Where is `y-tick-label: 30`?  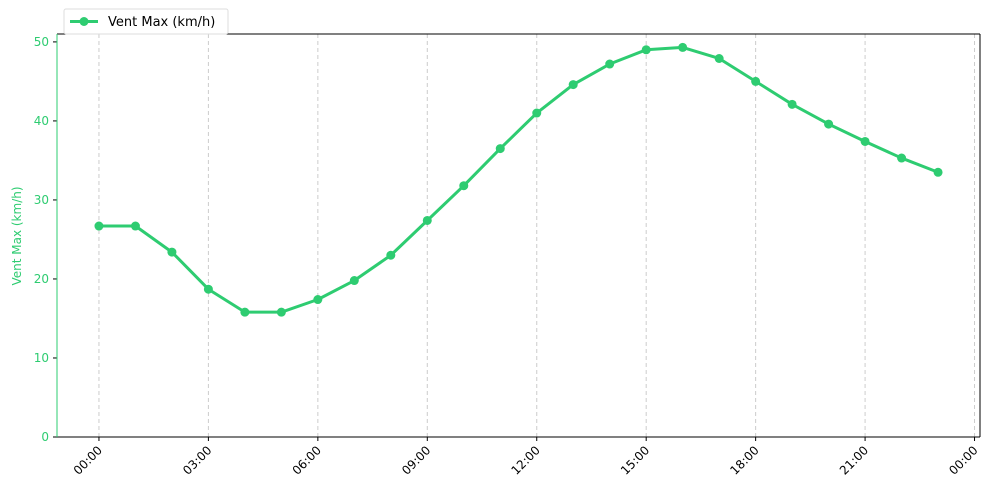
y-tick-label: 30 is located at coordinates (41, 200).